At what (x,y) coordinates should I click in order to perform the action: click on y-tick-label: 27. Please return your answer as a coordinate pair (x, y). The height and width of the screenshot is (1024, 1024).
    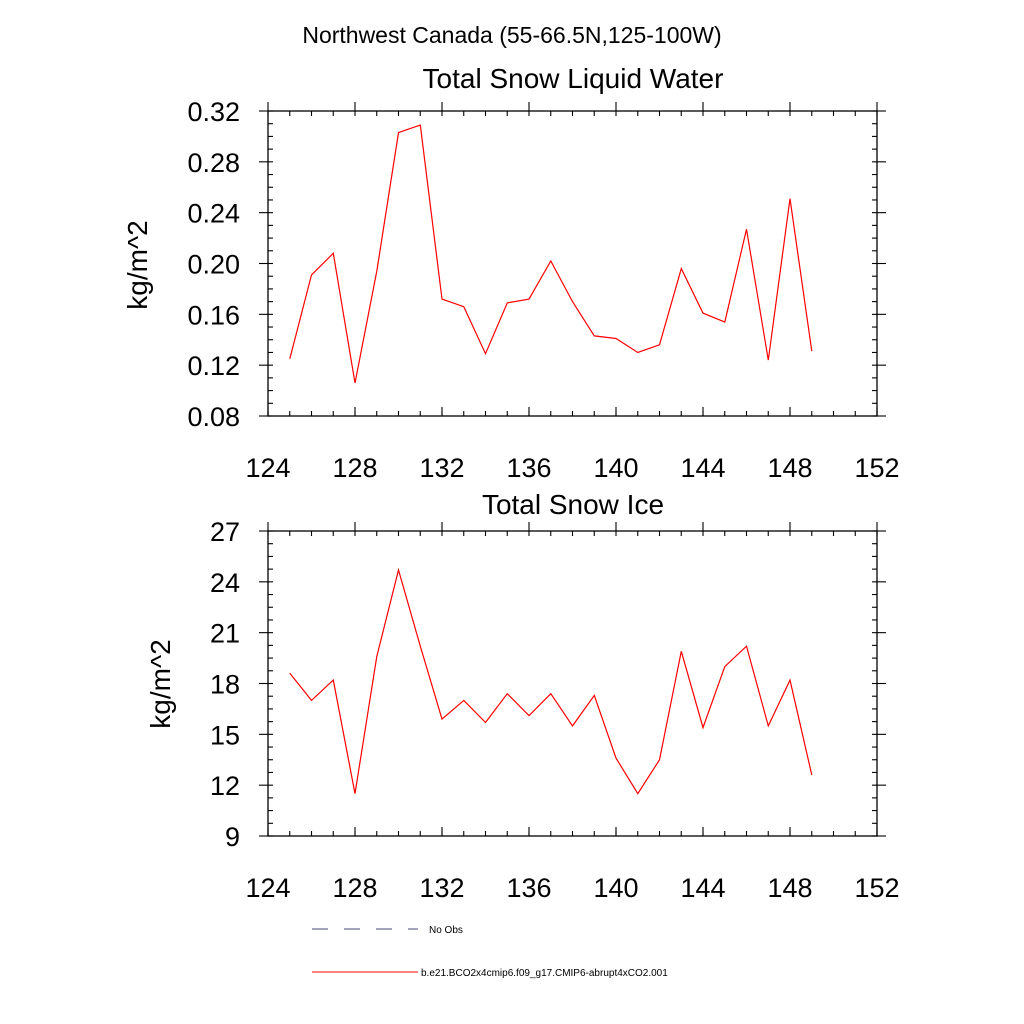
    Looking at the image, I should click on (225, 532).